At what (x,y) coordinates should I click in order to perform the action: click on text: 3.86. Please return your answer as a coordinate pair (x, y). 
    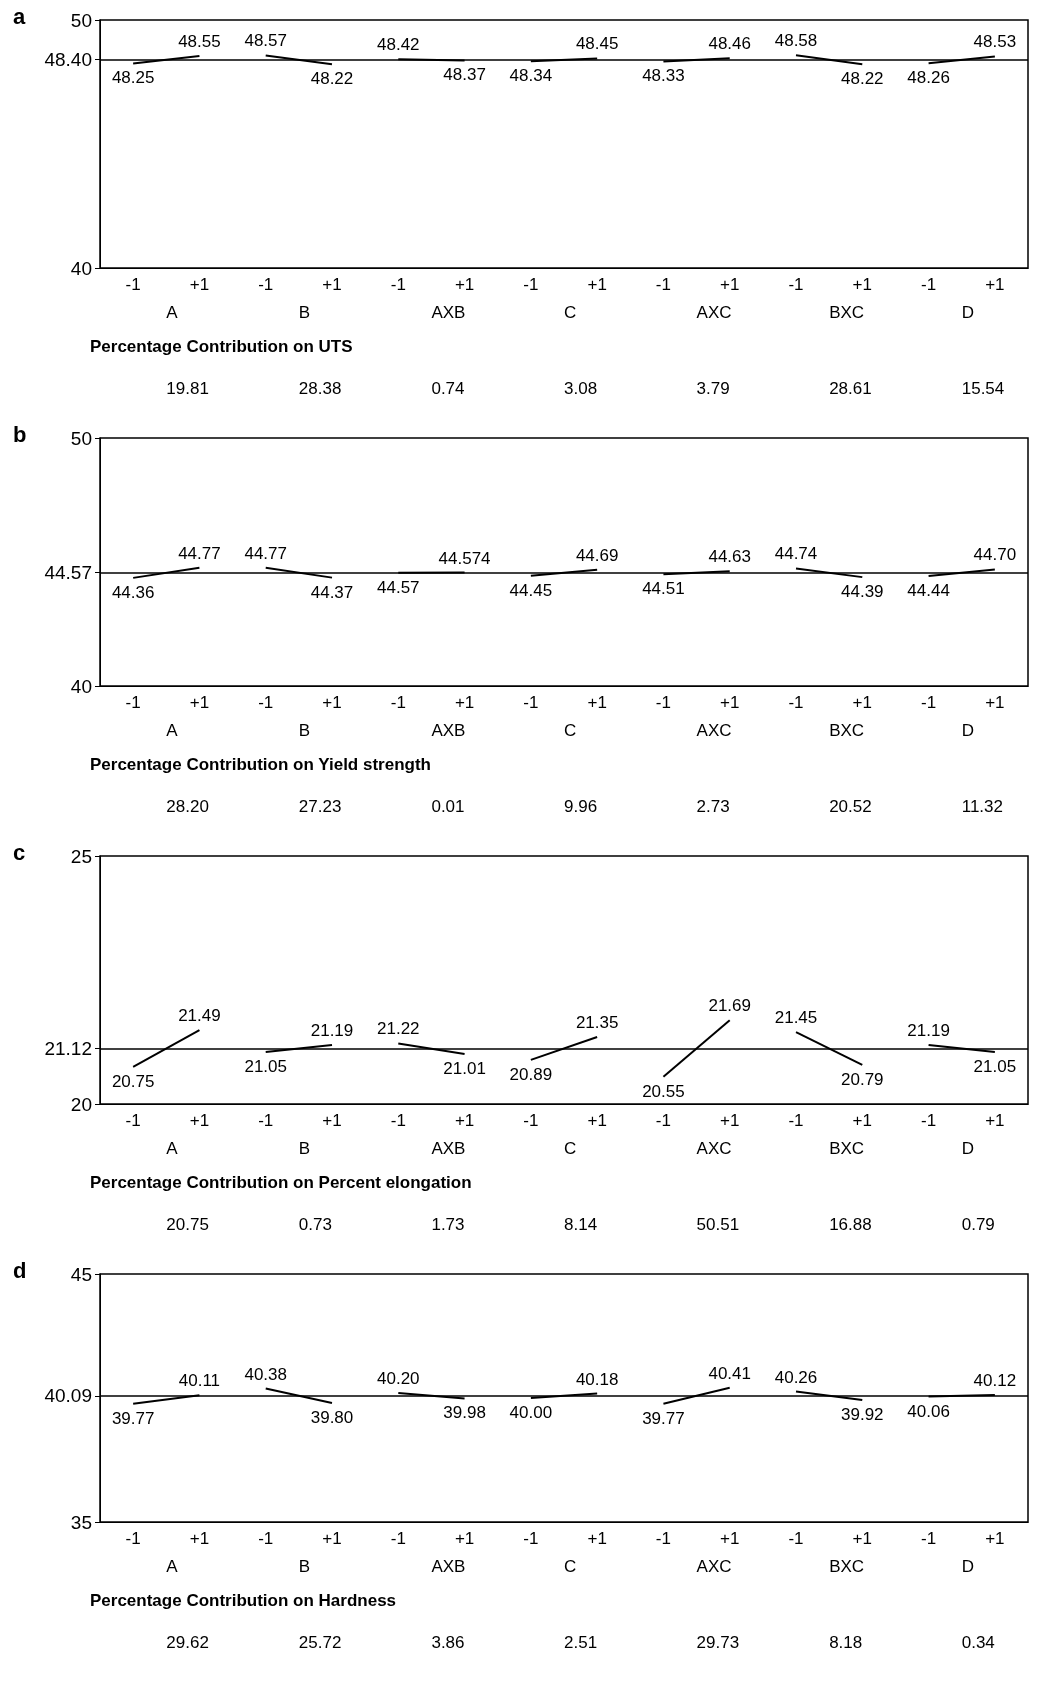
    Looking at the image, I should click on (448, 1642).